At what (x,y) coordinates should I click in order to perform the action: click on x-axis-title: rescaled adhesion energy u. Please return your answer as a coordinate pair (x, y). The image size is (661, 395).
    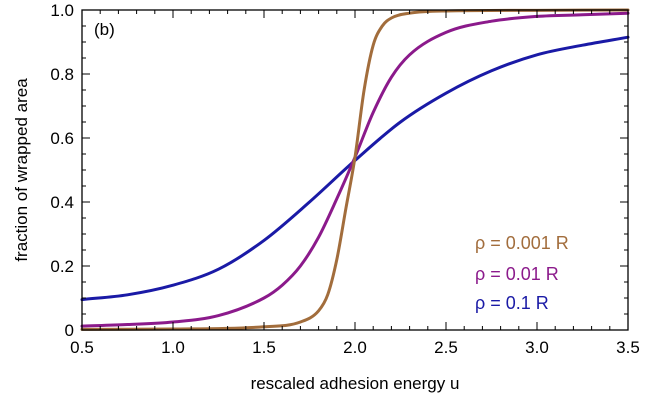
    Looking at the image, I should click on (355, 383).